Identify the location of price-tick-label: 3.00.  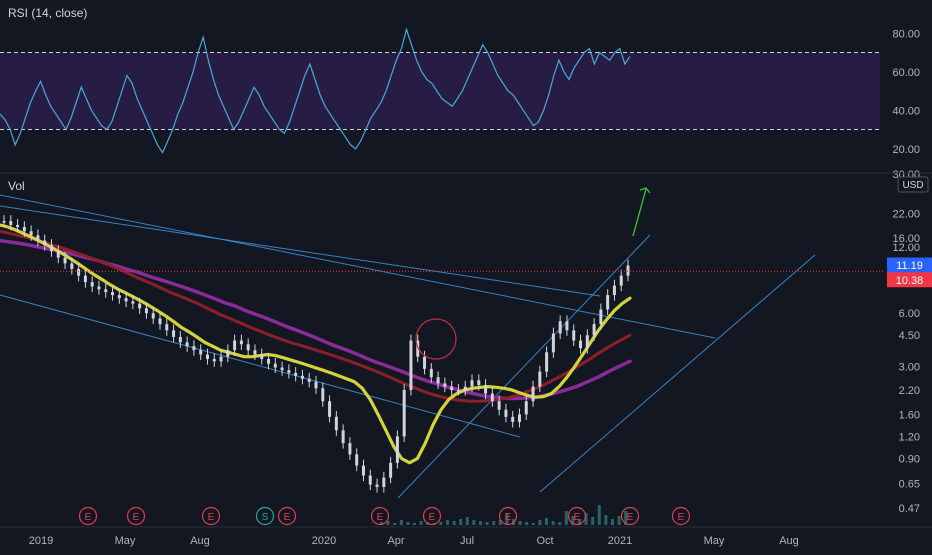
(909, 367).